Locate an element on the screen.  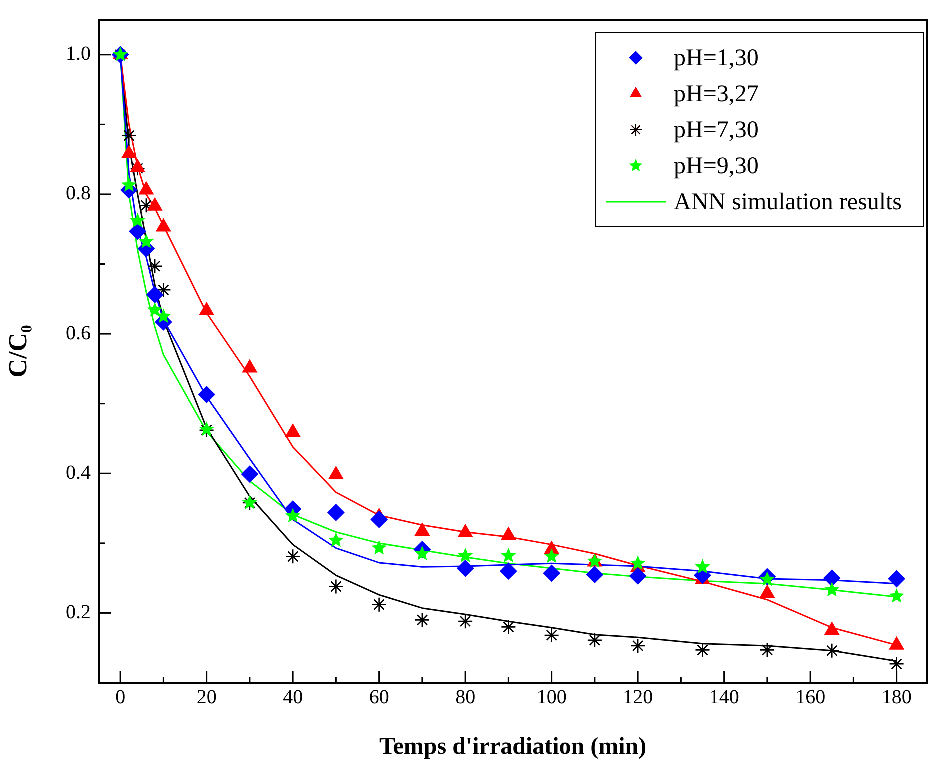
x-tick-label: 120 is located at coordinates (638, 697).